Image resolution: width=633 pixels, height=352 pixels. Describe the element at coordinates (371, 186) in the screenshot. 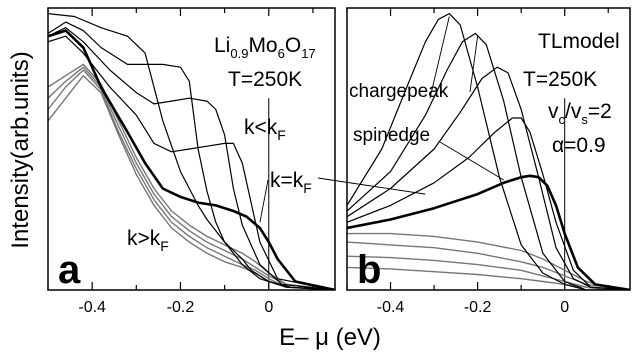

I see `leader-kf-to-panel-b` at that location.